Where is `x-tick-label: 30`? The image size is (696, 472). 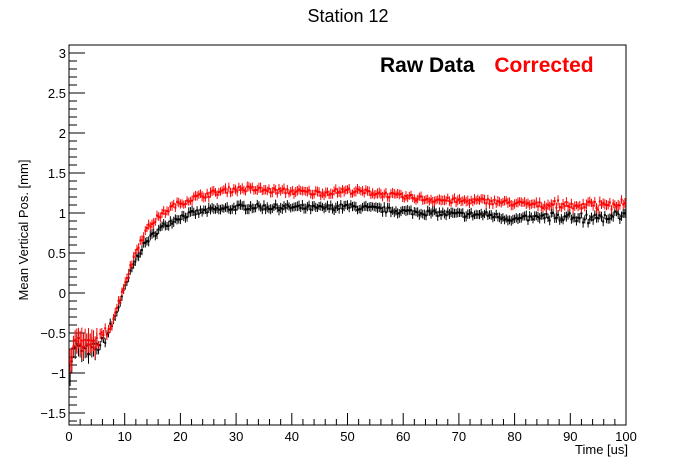
x-tick-label: 30 is located at coordinates (236, 436).